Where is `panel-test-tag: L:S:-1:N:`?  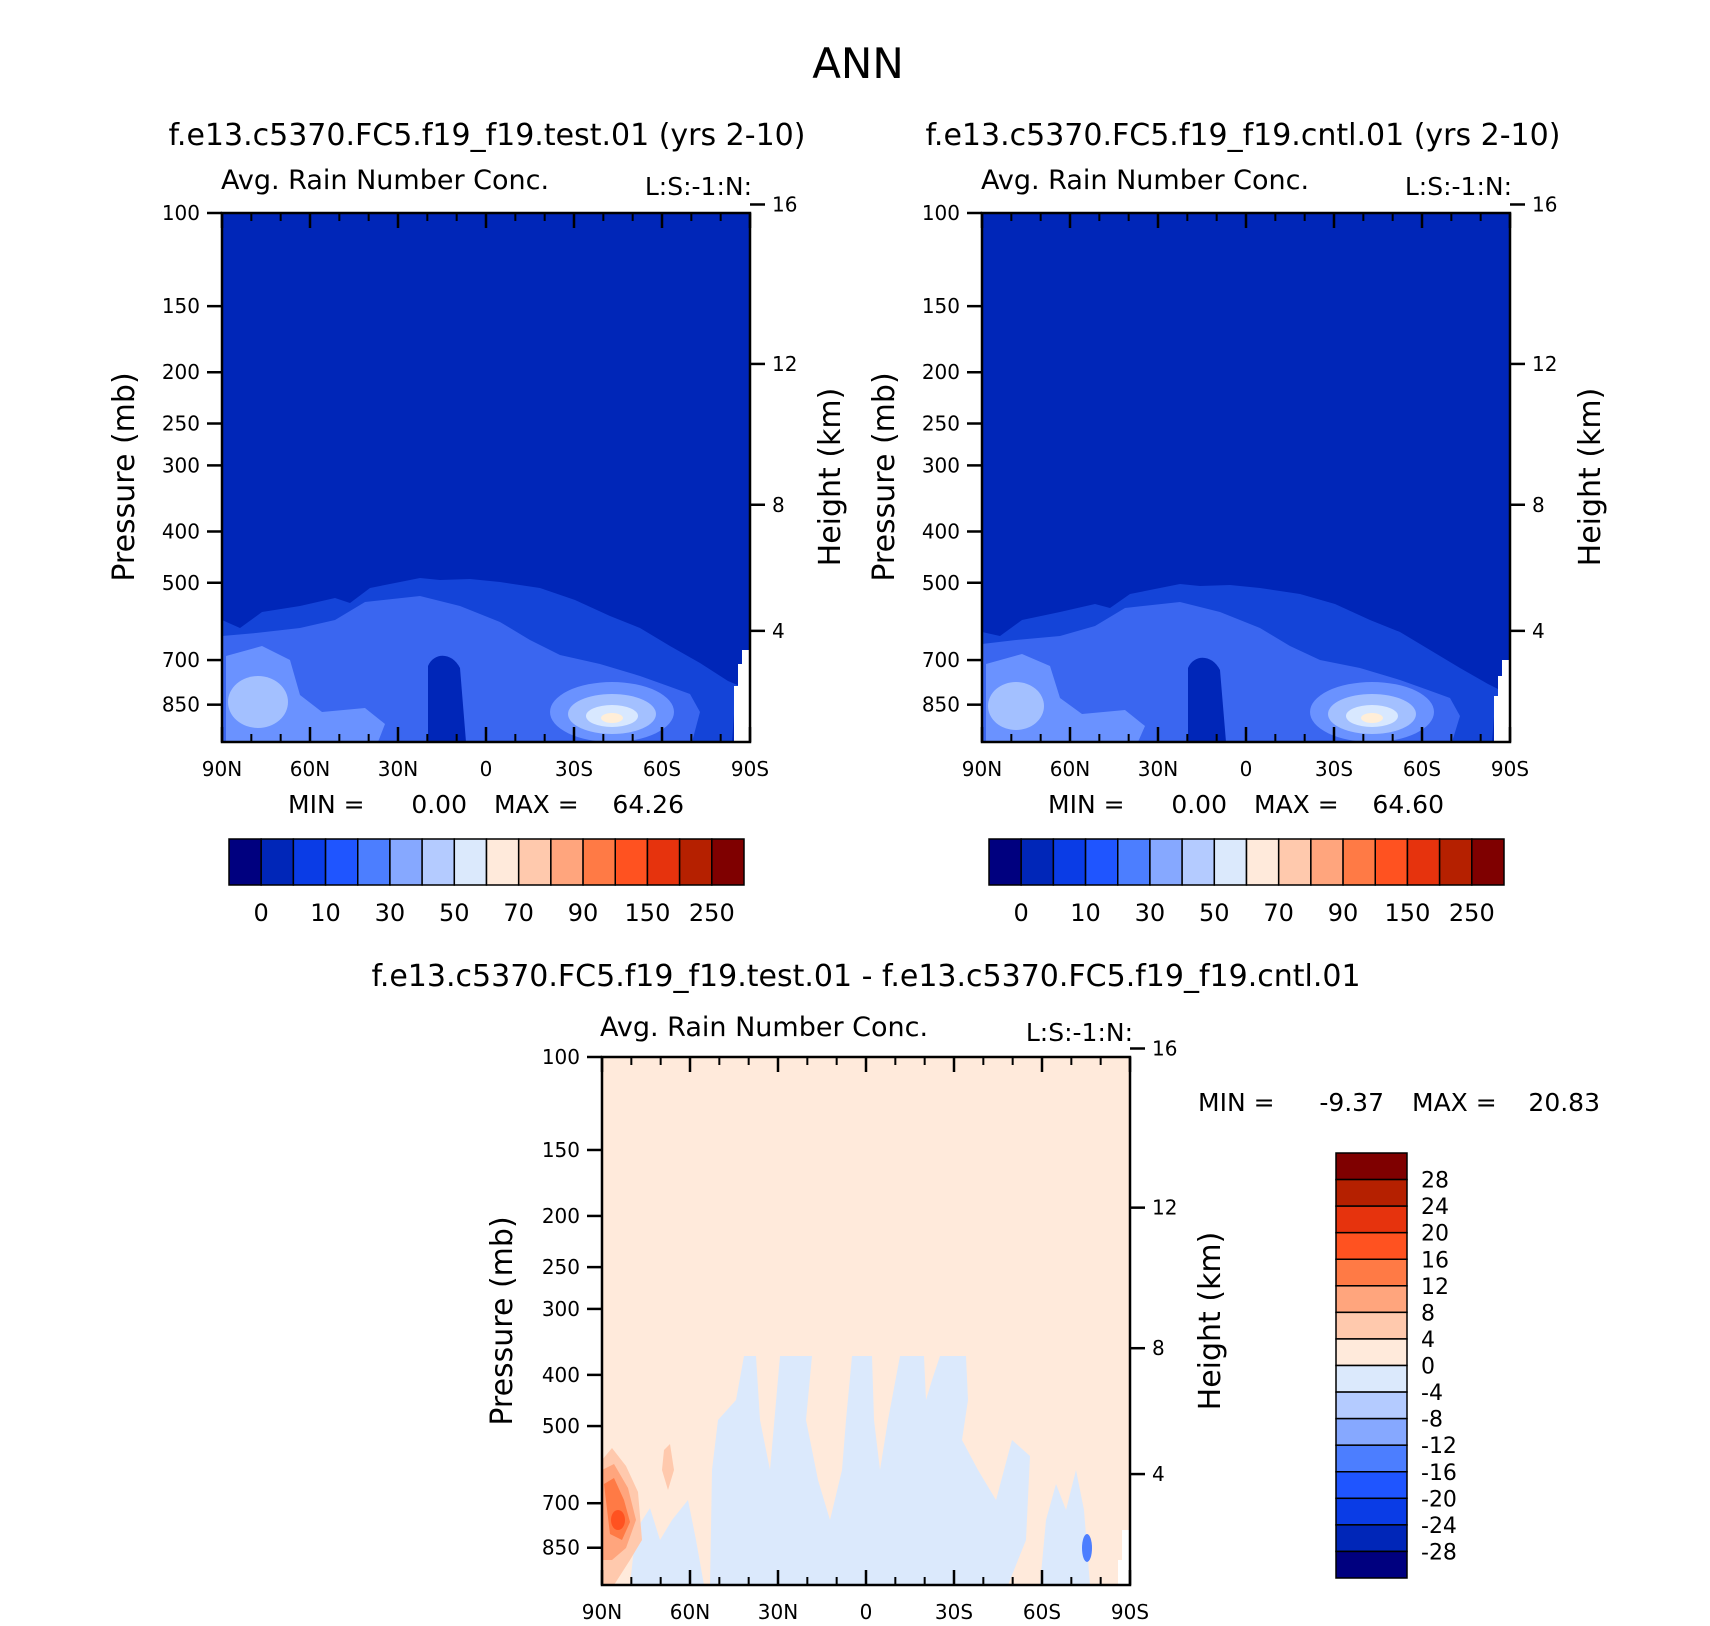
panel-test-tag: L:S:-1:N: is located at coordinates (698, 186).